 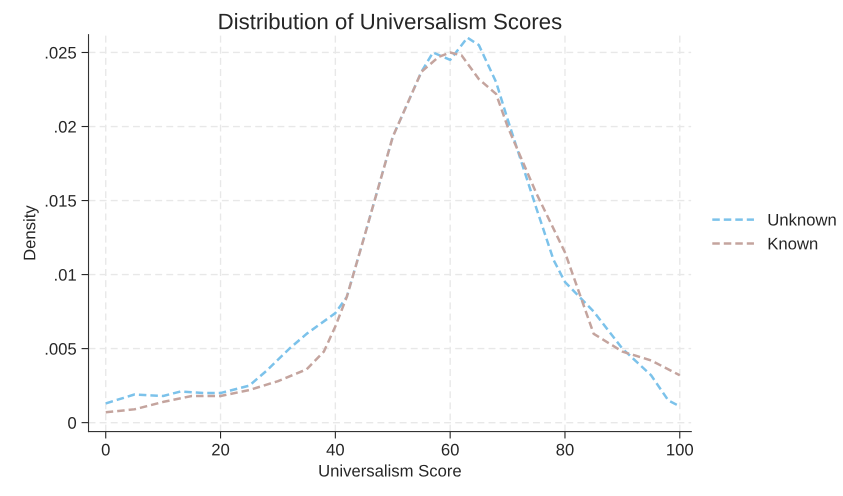 I want to click on y-tick-label: 0, so click(x=72, y=423).